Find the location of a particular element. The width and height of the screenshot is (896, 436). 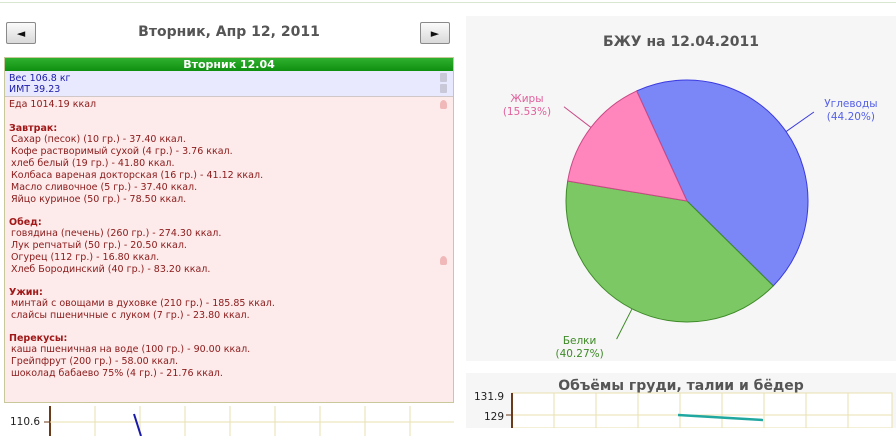

macro-chart-title: БЖУ на 12.04.2011 is located at coordinates (681, 42).